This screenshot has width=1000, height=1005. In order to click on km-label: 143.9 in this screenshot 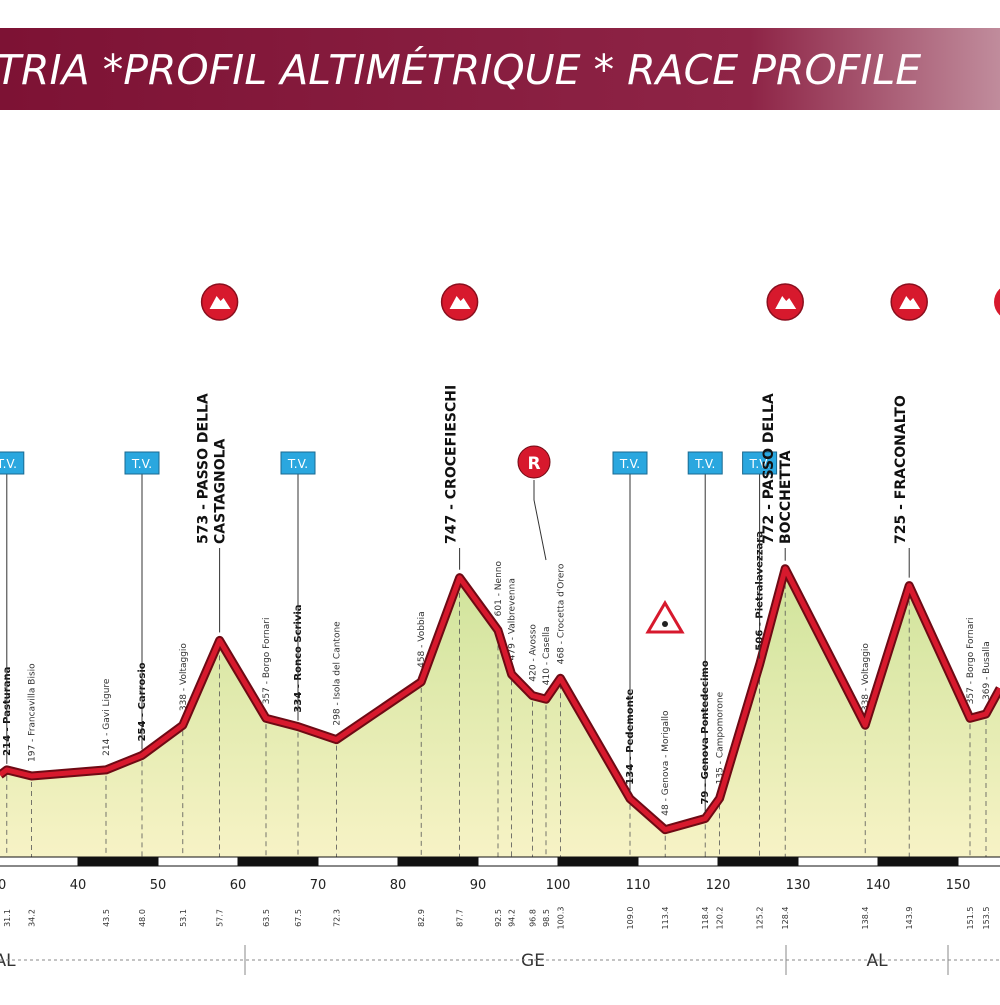, I will do `click(909, 918)`.